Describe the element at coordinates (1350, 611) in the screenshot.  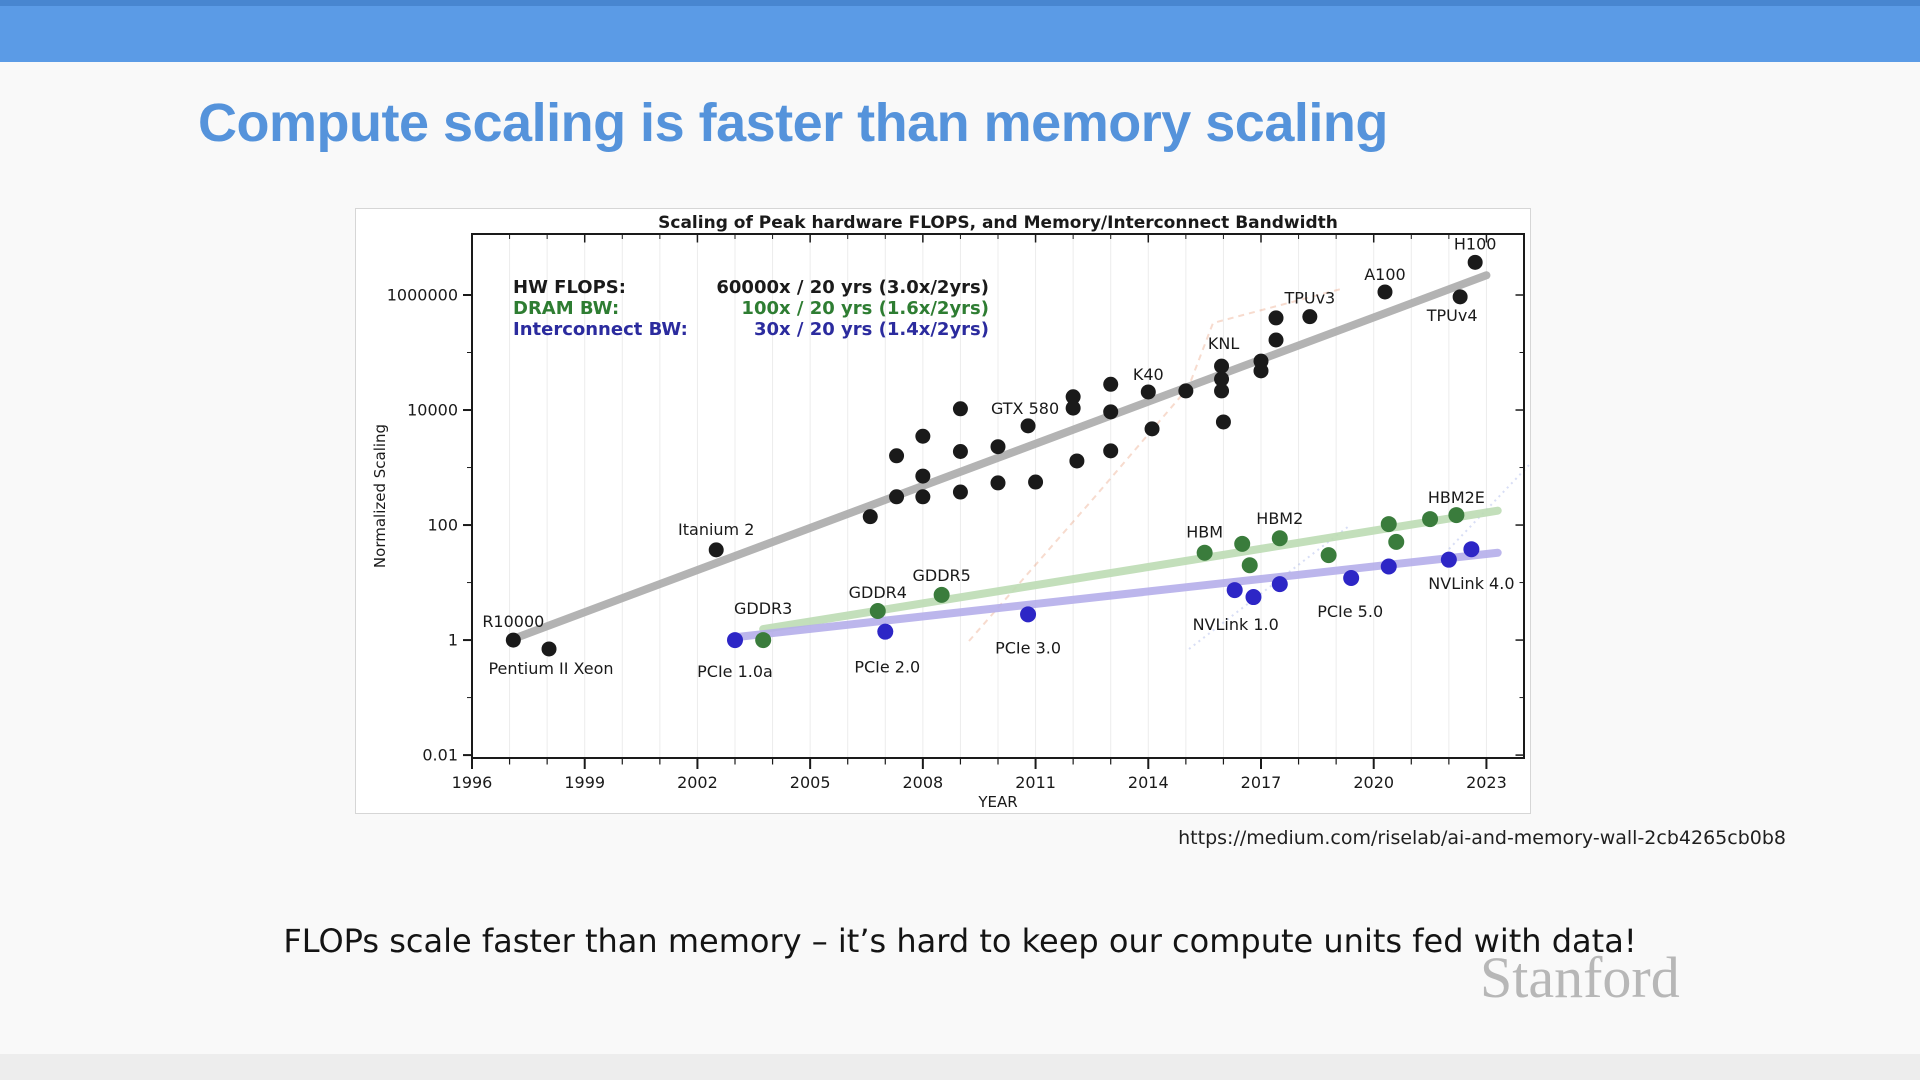
I see `label-pcie-5-0: PCIe 5.0` at that location.